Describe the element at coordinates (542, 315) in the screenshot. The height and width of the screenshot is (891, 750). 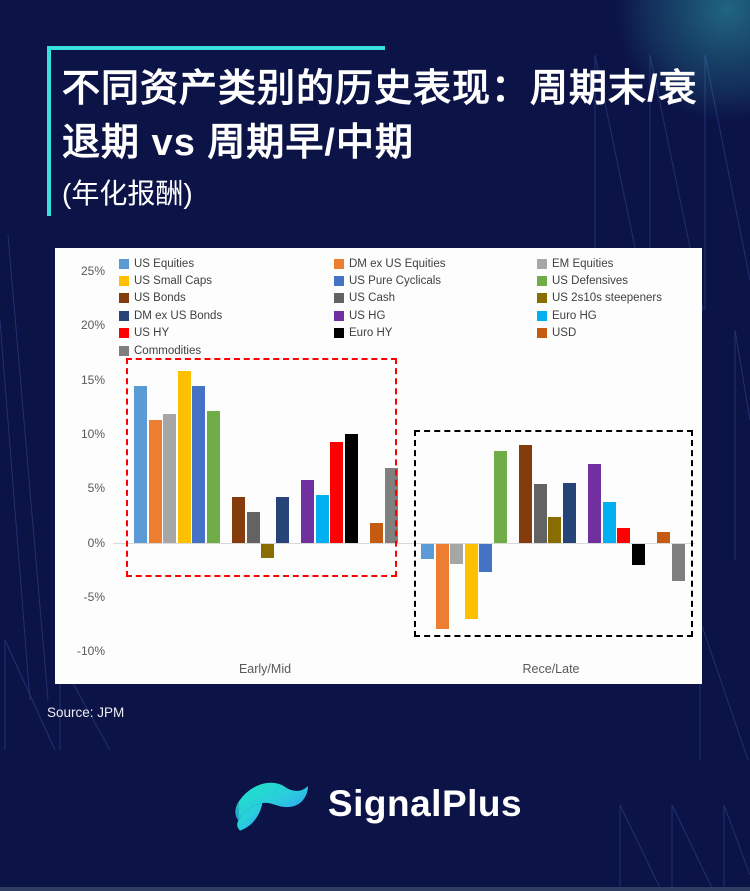
I see `legend-swatch-euro-hg` at that location.